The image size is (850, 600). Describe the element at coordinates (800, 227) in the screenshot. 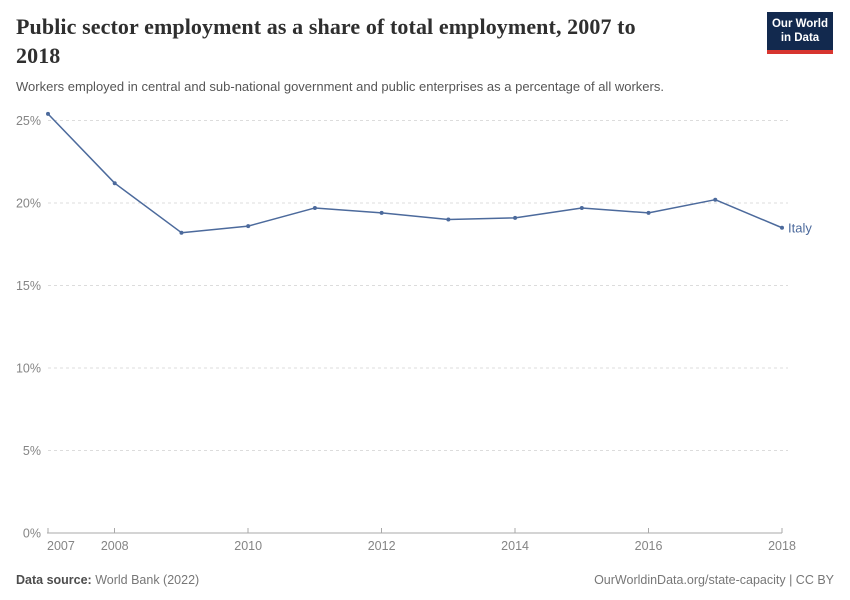

I see `series-label-italy: Italy` at that location.